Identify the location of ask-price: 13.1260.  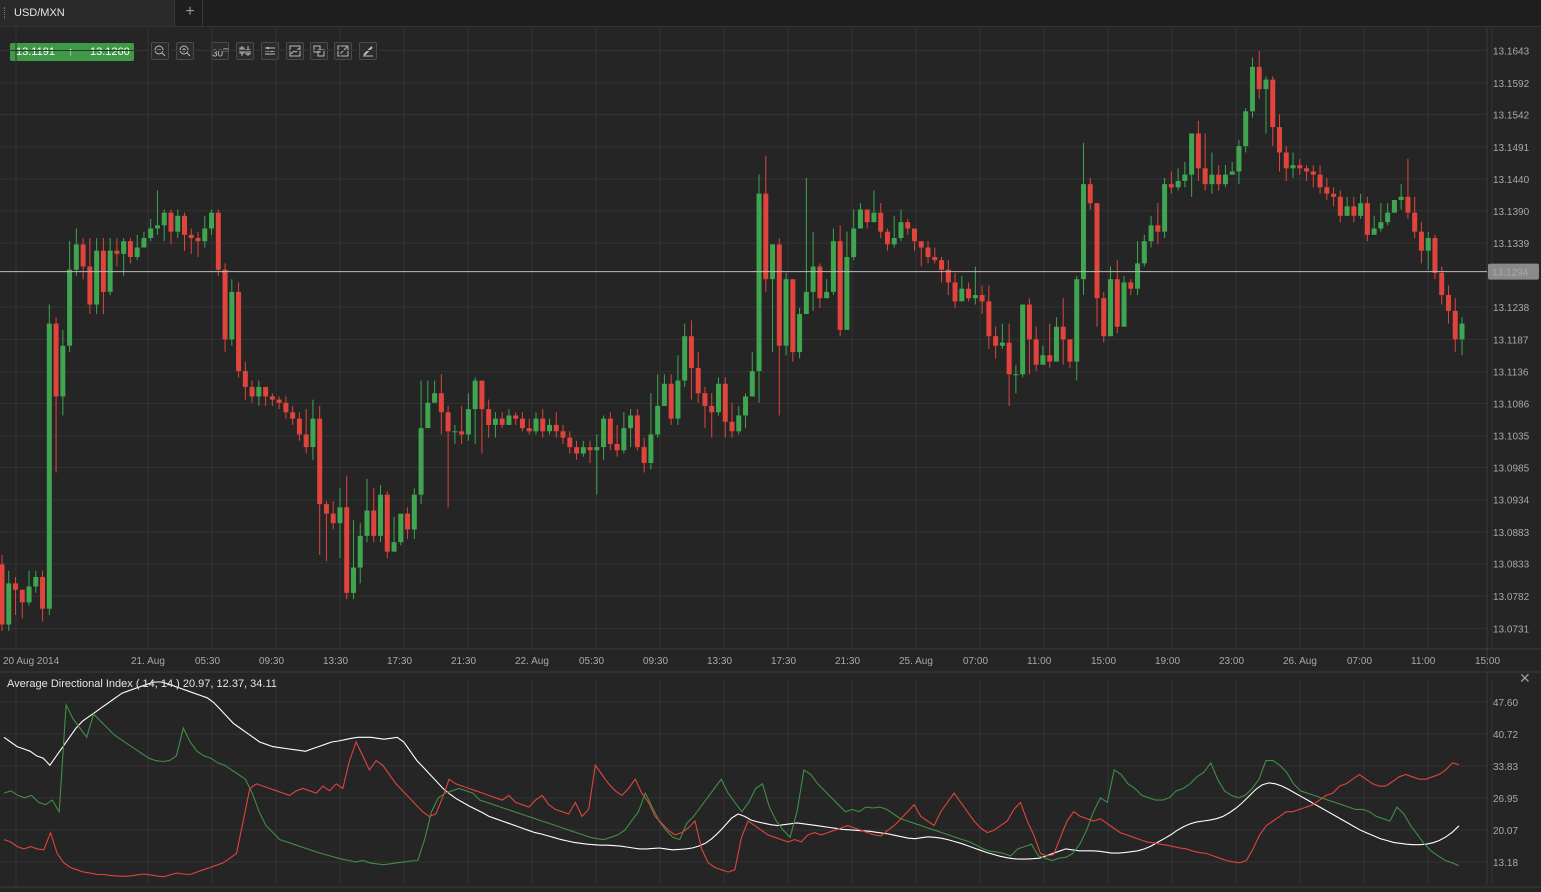
(110, 52).